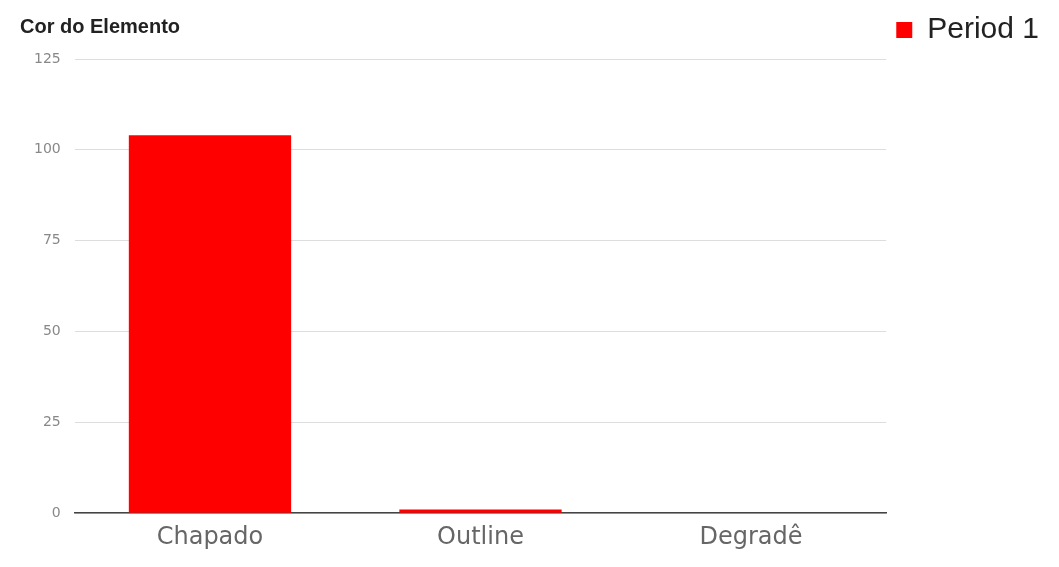 The image size is (1059, 567). Describe the element at coordinates (51, 421) in the screenshot. I see `y-tick-label: 25` at that location.